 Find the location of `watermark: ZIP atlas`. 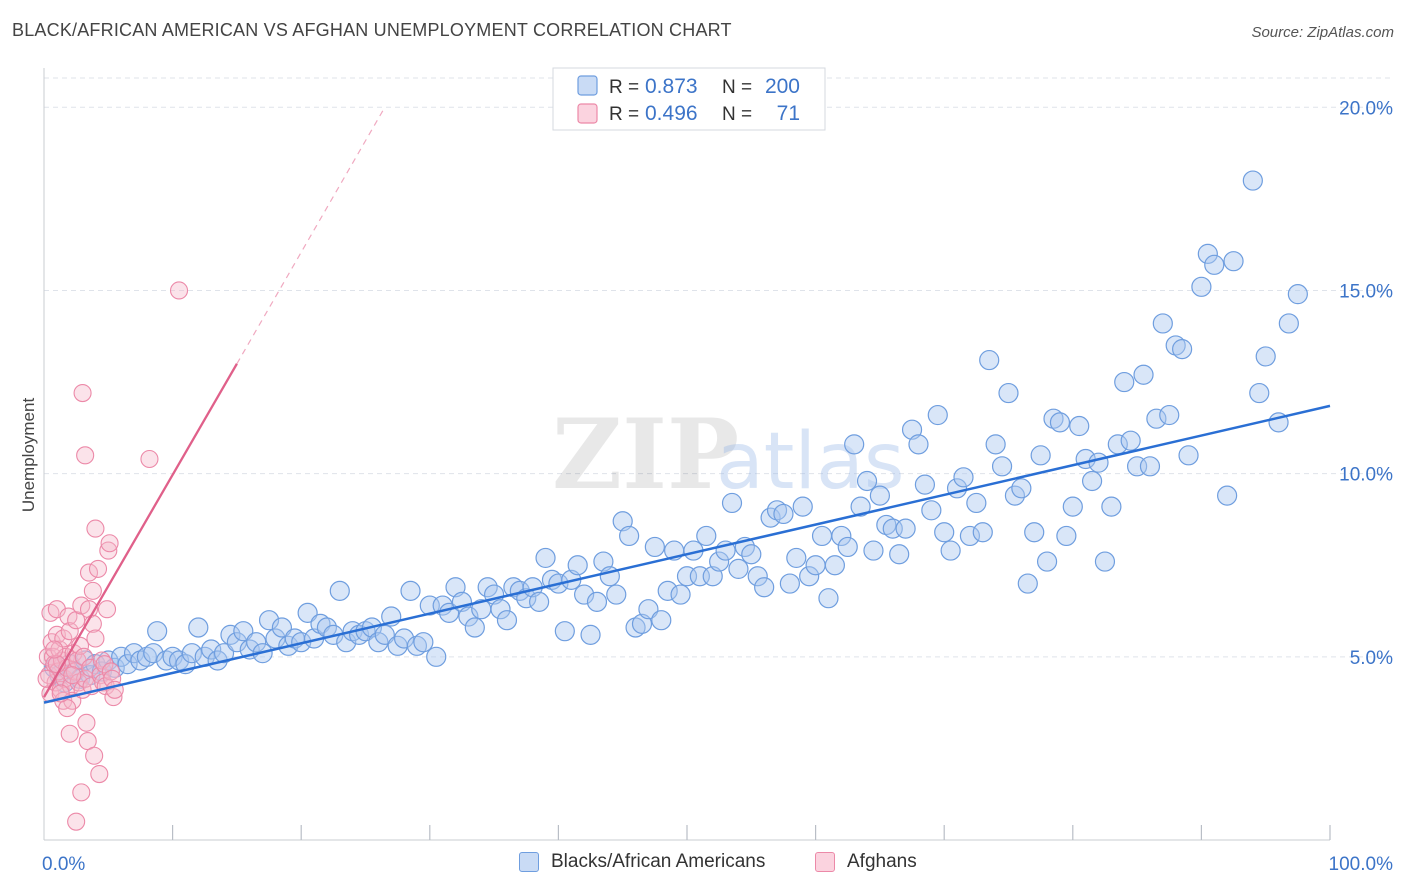

watermark: ZIP atlas is located at coordinates (728, 454).